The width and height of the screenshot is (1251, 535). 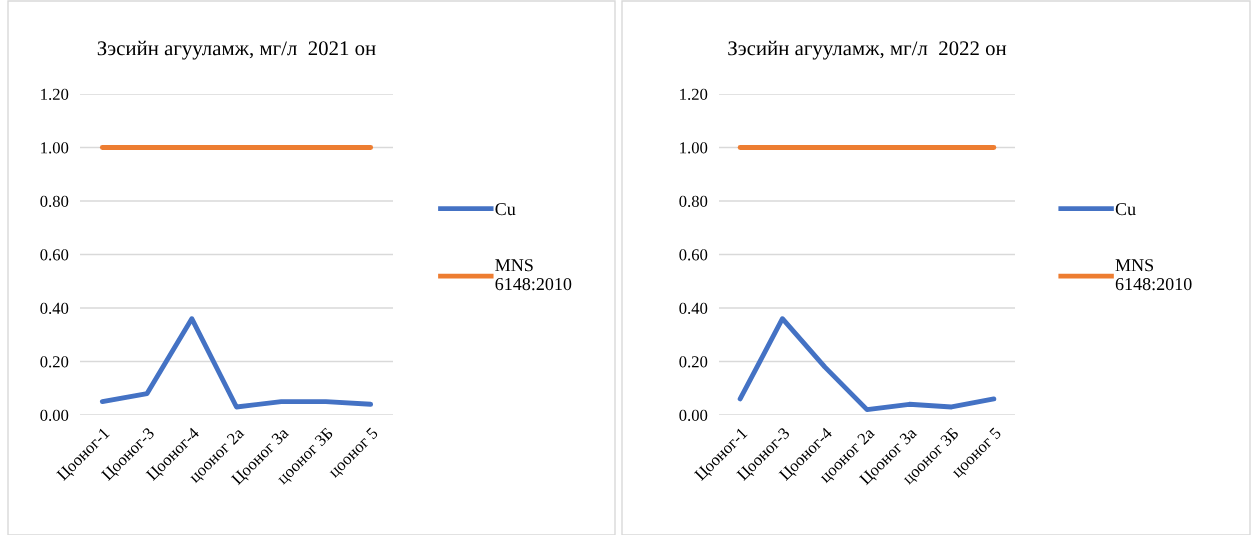 What do you see at coordinates (236, 50) in the screenshot?
I see `chart-title: Зэсийн агууламж, мг/л 2021 он` at bounding box center [236, 50].